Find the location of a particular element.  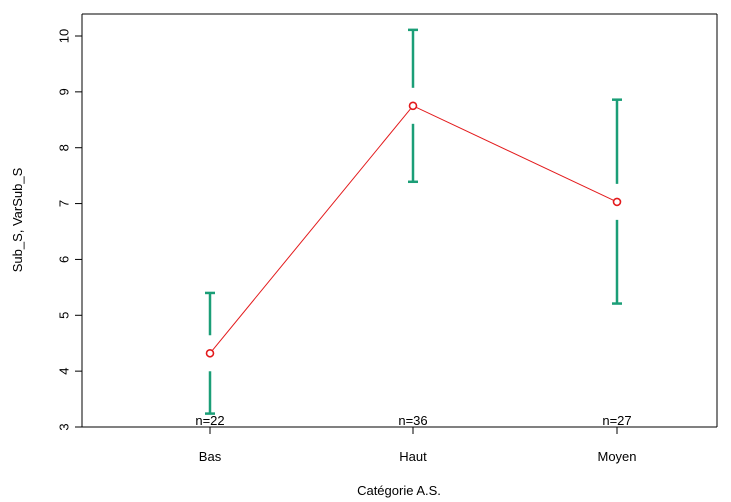

y-tick-label: 3 is located at coordinates (64, 426).